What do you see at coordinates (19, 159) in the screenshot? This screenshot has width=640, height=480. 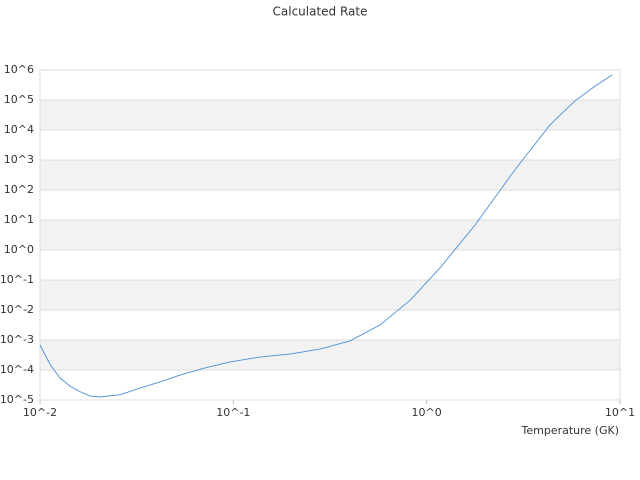 I see `y-tick-label: 10^3` at bounding box center [19, 159].